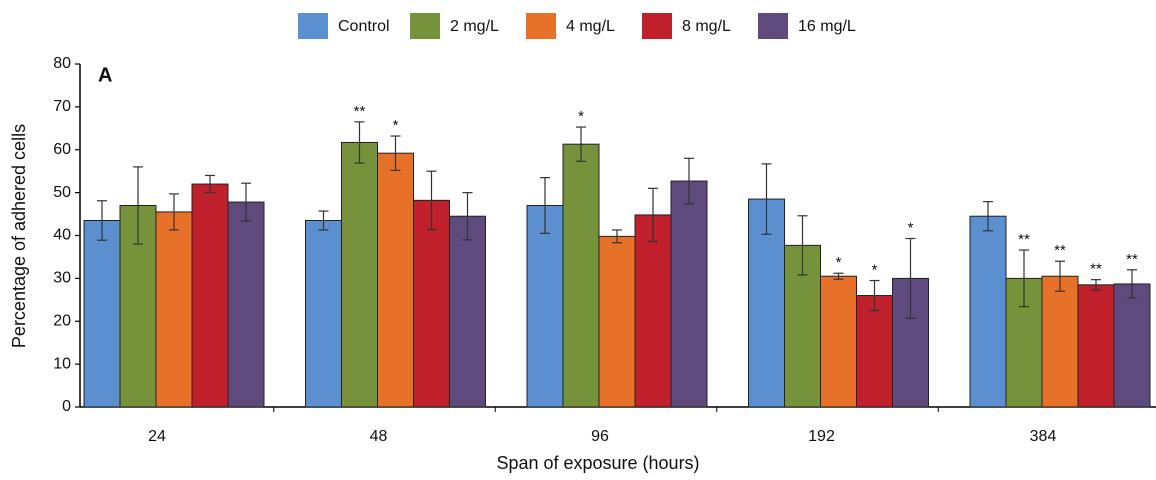  Describe the element at coordinates (62, 278) in the screenshot. I see `y-tick-label: 30` at that location.